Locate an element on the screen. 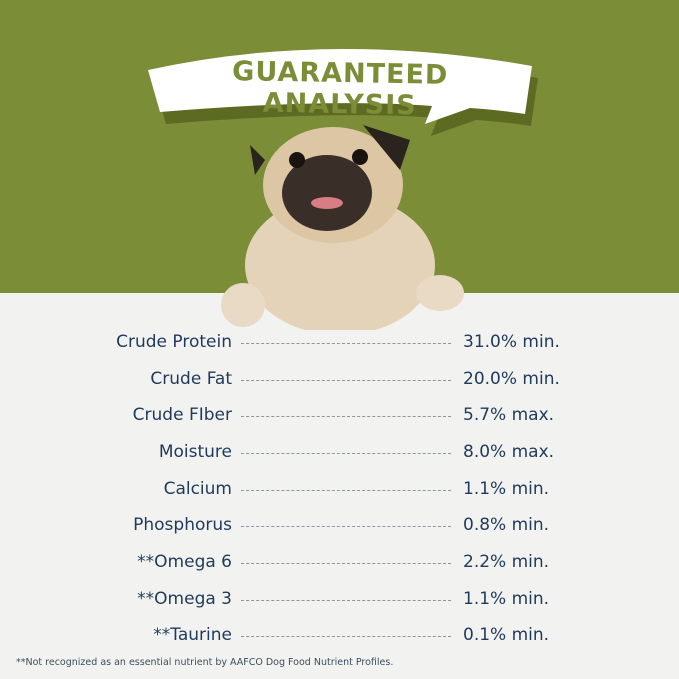 This screenshot has height=679, width=679. nutrient-row: Crude FIber 5.7% max. is located at coordinates (339, 415).